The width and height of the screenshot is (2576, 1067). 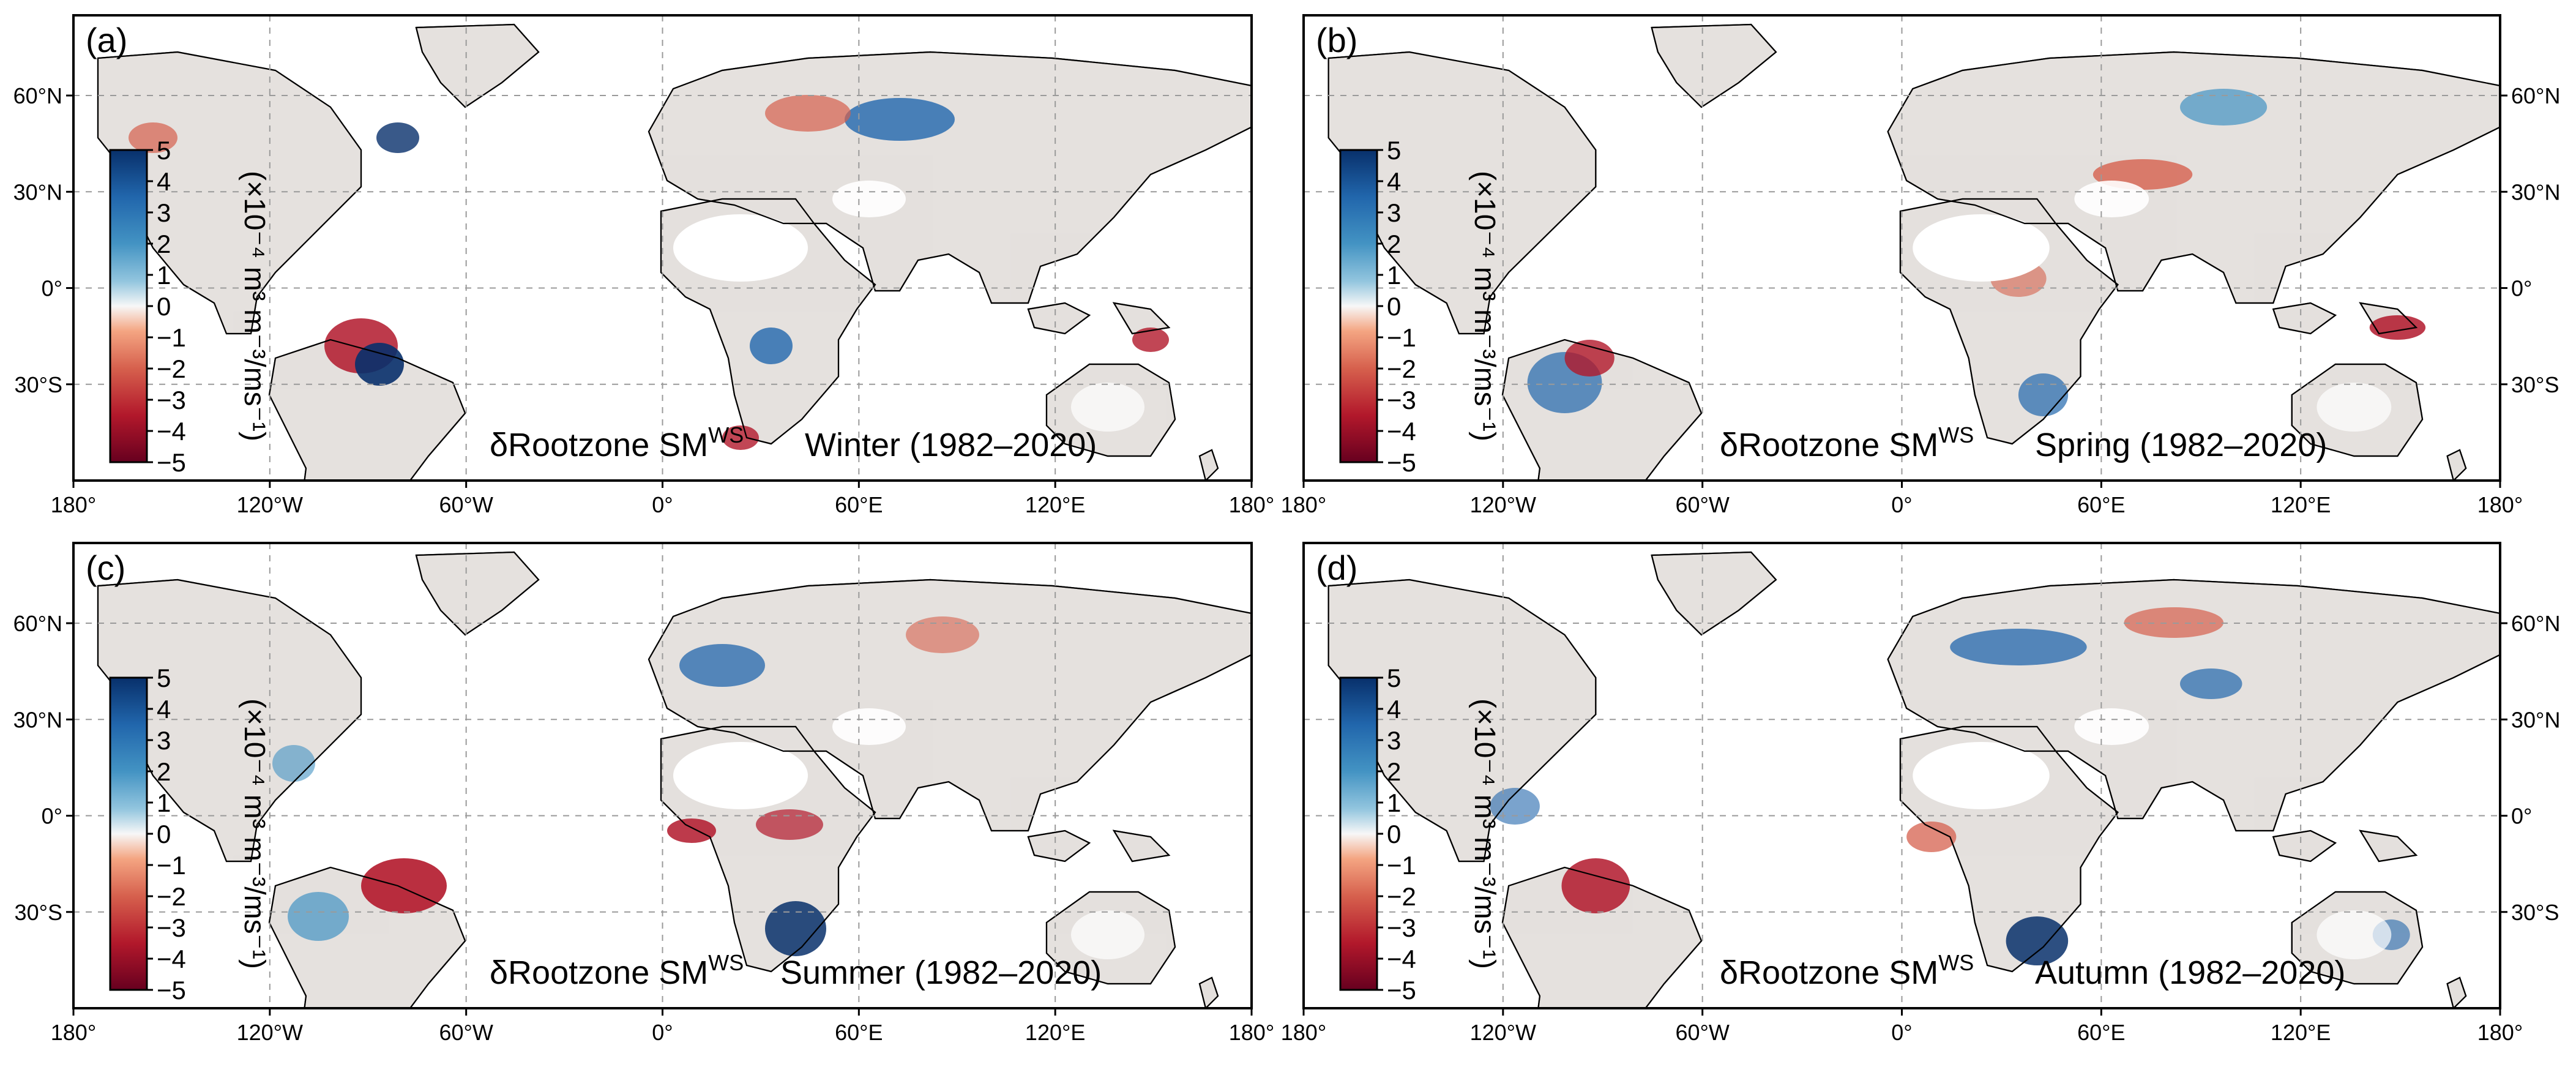 I want to click on season-title: Autumn (1982–2020), so click(x=2190, y=972).